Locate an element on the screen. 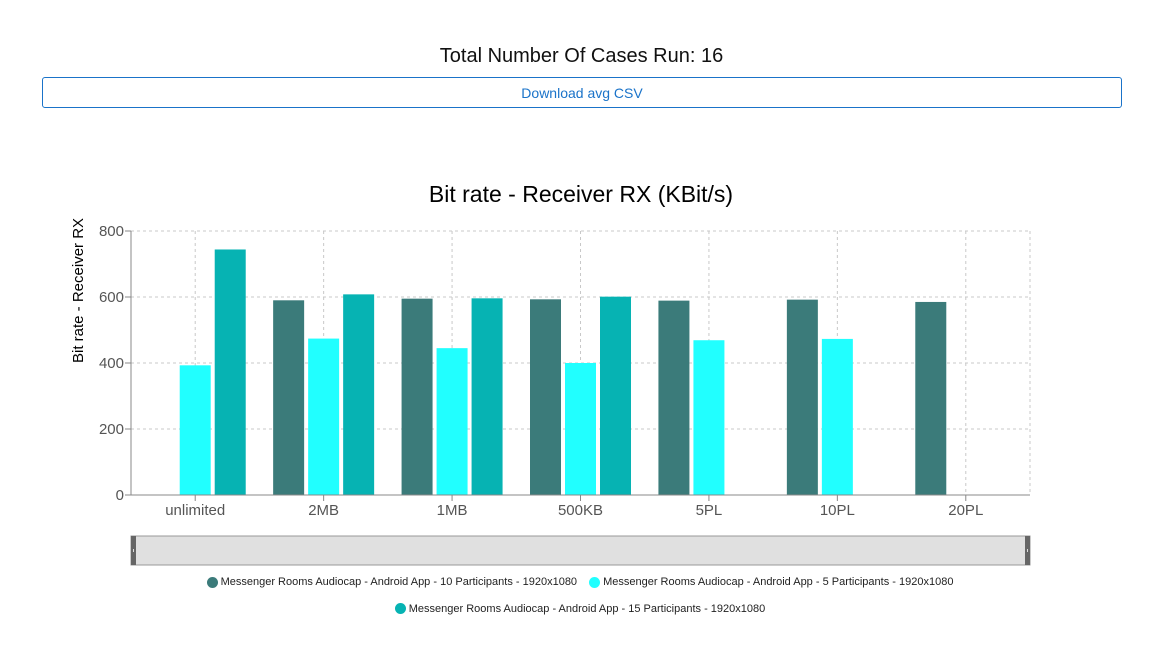  x-tick-label: 10PL is located at coordinates (837, 510).